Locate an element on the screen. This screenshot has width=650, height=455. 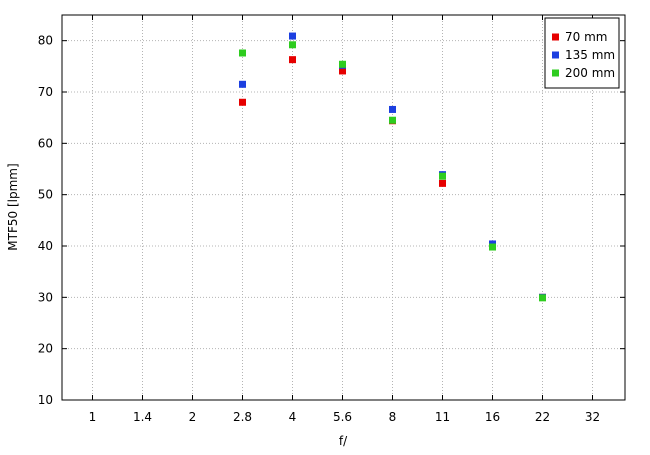
y-tick-label: 60 is located at coordinates (45, 143).